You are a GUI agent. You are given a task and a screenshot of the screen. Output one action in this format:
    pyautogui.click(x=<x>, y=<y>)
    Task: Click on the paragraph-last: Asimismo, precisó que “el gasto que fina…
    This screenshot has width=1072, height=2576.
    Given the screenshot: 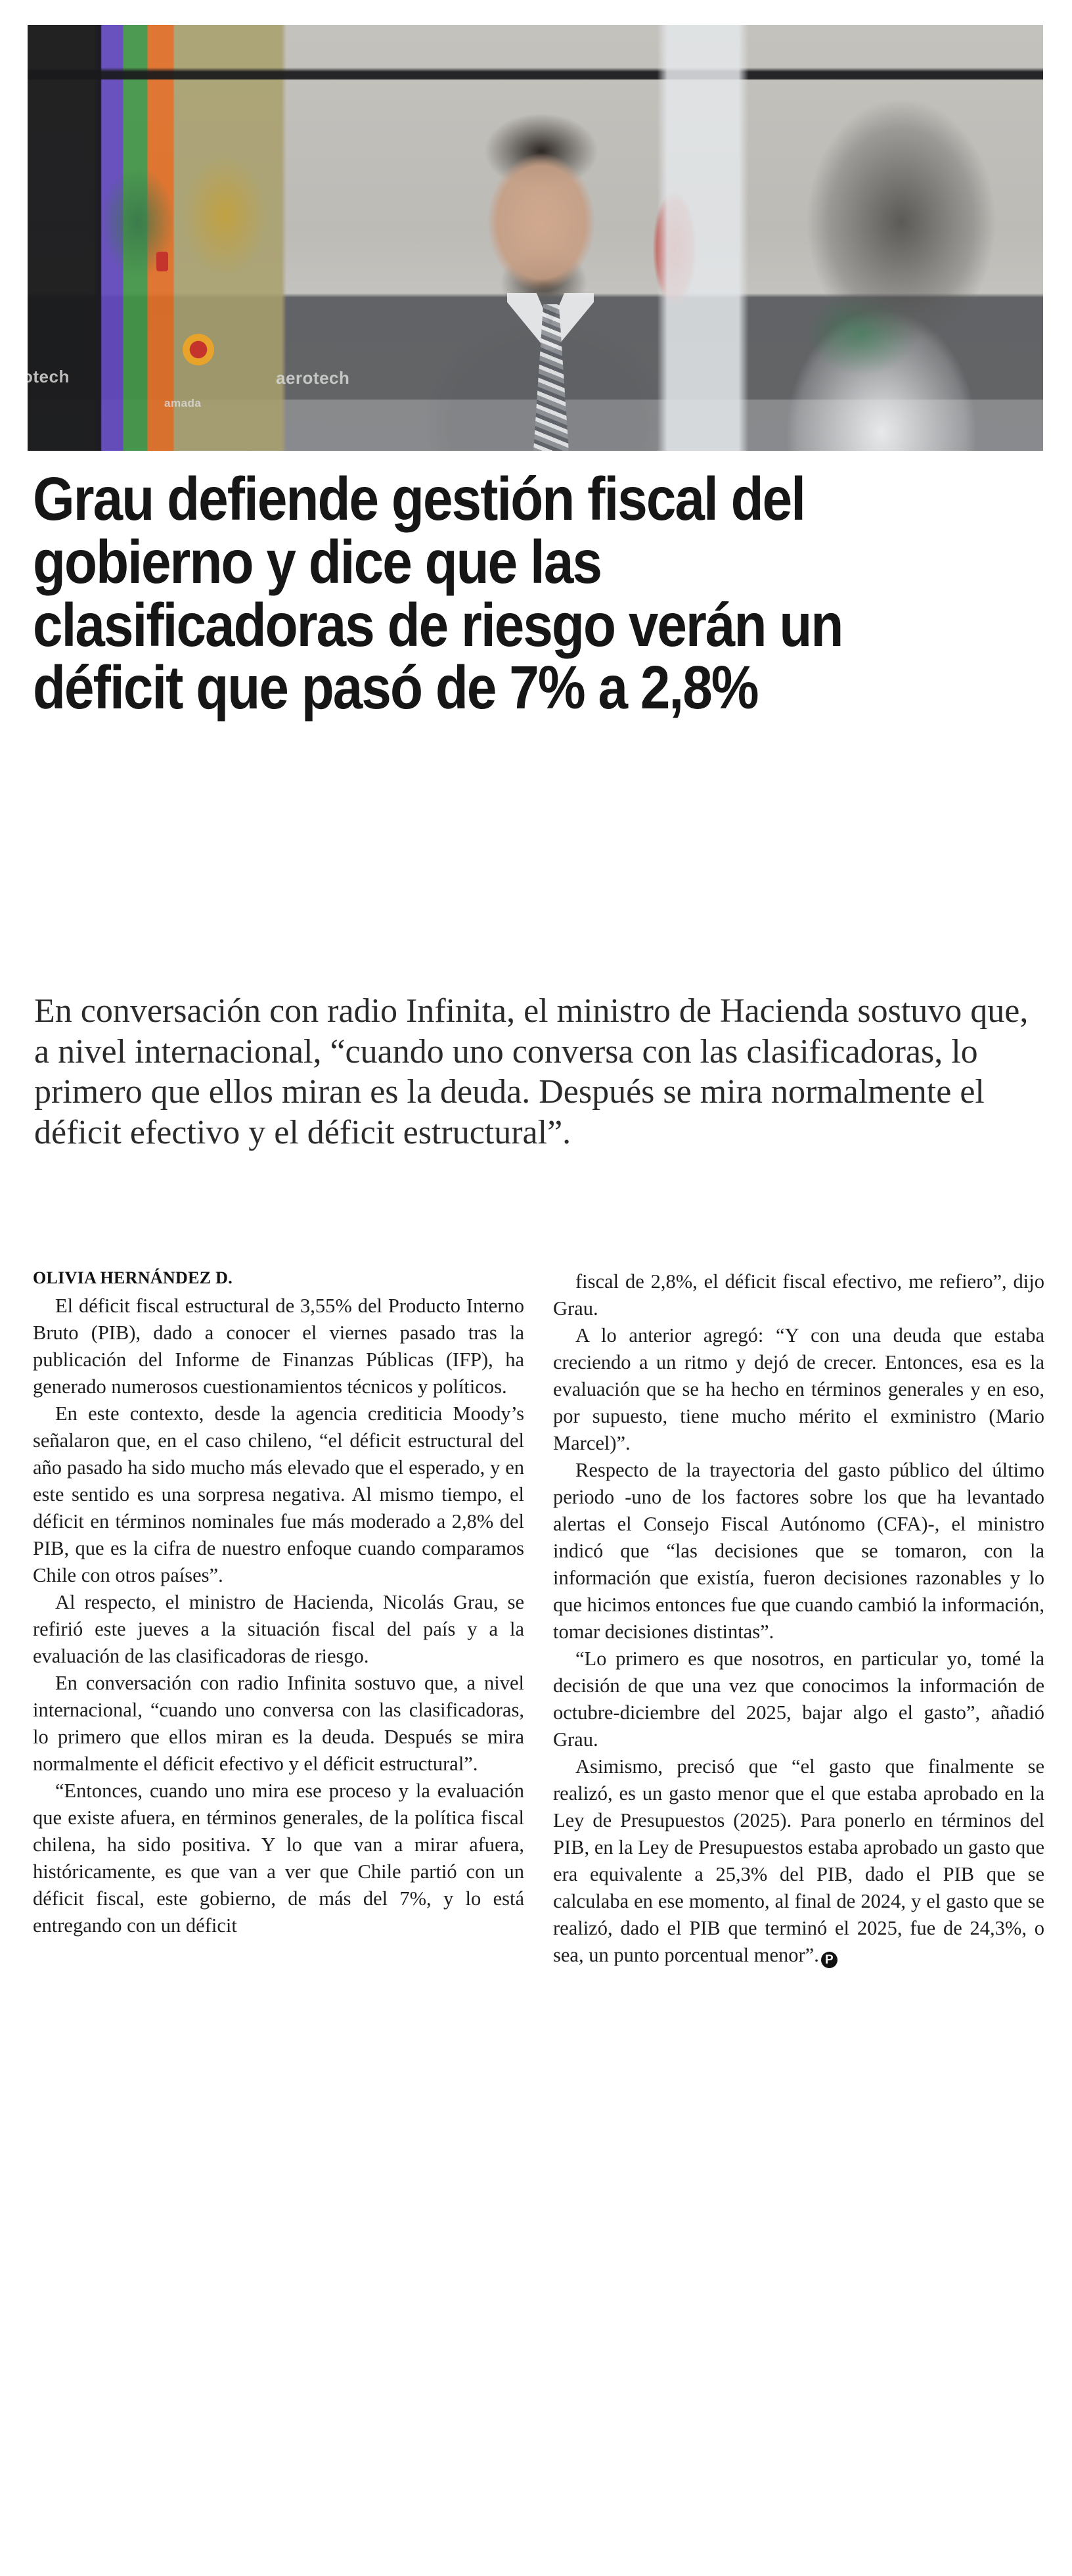 What is the action you would take?
    pyautogui.click(x=798, y=1861)
    